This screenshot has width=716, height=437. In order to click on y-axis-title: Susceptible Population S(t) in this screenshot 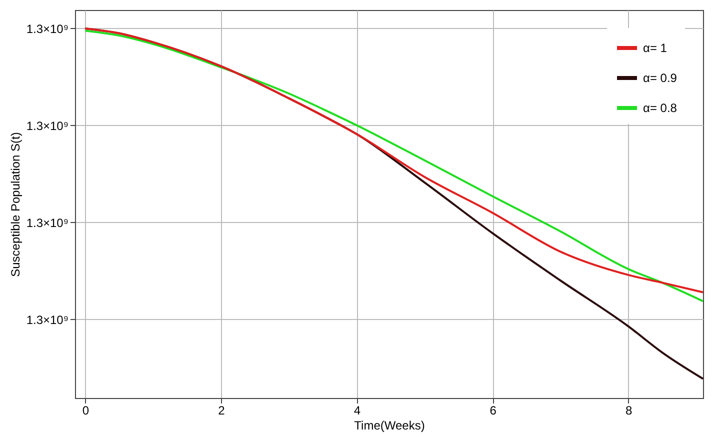, I will do `click(15, 204)`.